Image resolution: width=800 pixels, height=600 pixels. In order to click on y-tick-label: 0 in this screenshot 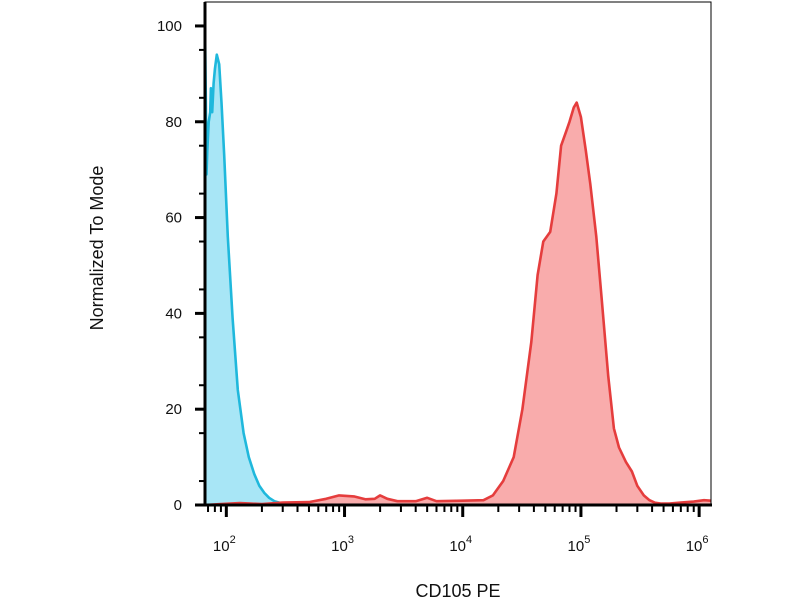, I will do `click(178, 505)`.